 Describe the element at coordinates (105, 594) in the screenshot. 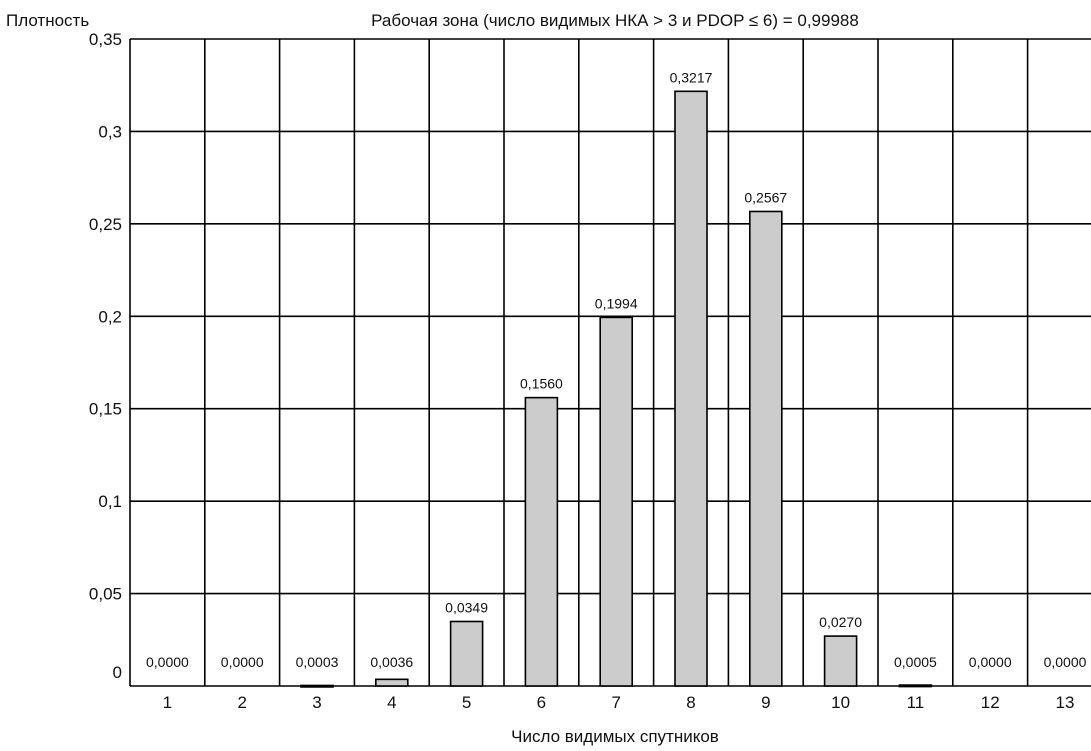

I see `y-tick-label-1: 0,05` at that location.